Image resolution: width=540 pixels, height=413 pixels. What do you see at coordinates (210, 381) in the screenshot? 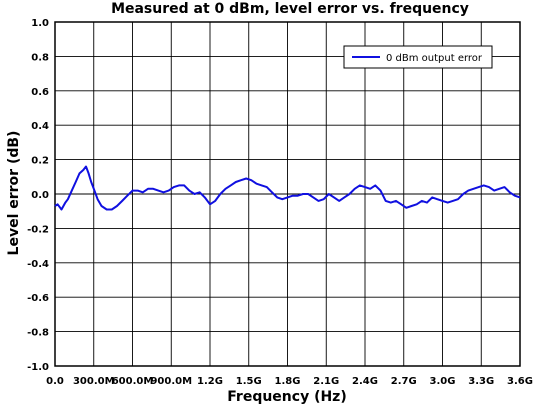
I see `x-tick-label: 1.2G` at bounding box center [210, 381].